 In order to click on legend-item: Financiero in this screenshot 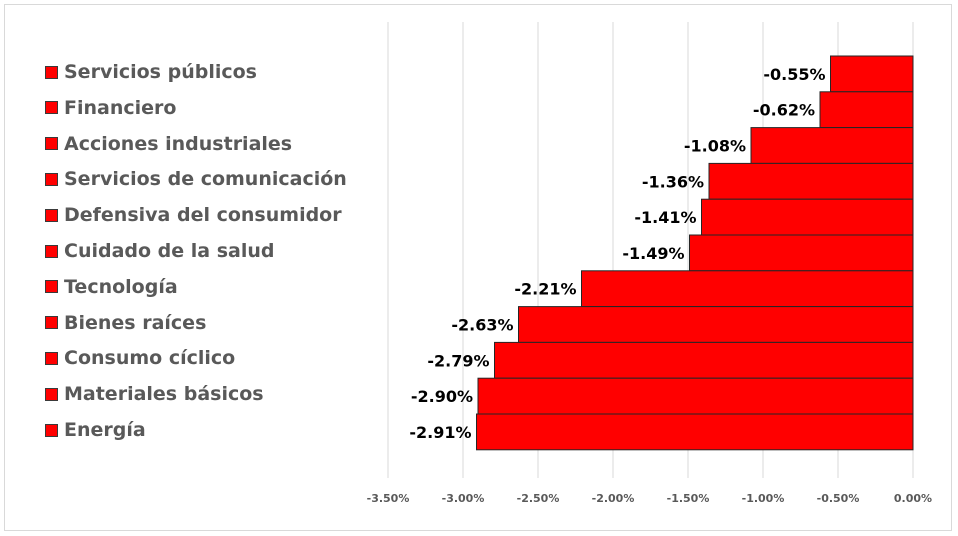, I will do `click(110, 108)`.